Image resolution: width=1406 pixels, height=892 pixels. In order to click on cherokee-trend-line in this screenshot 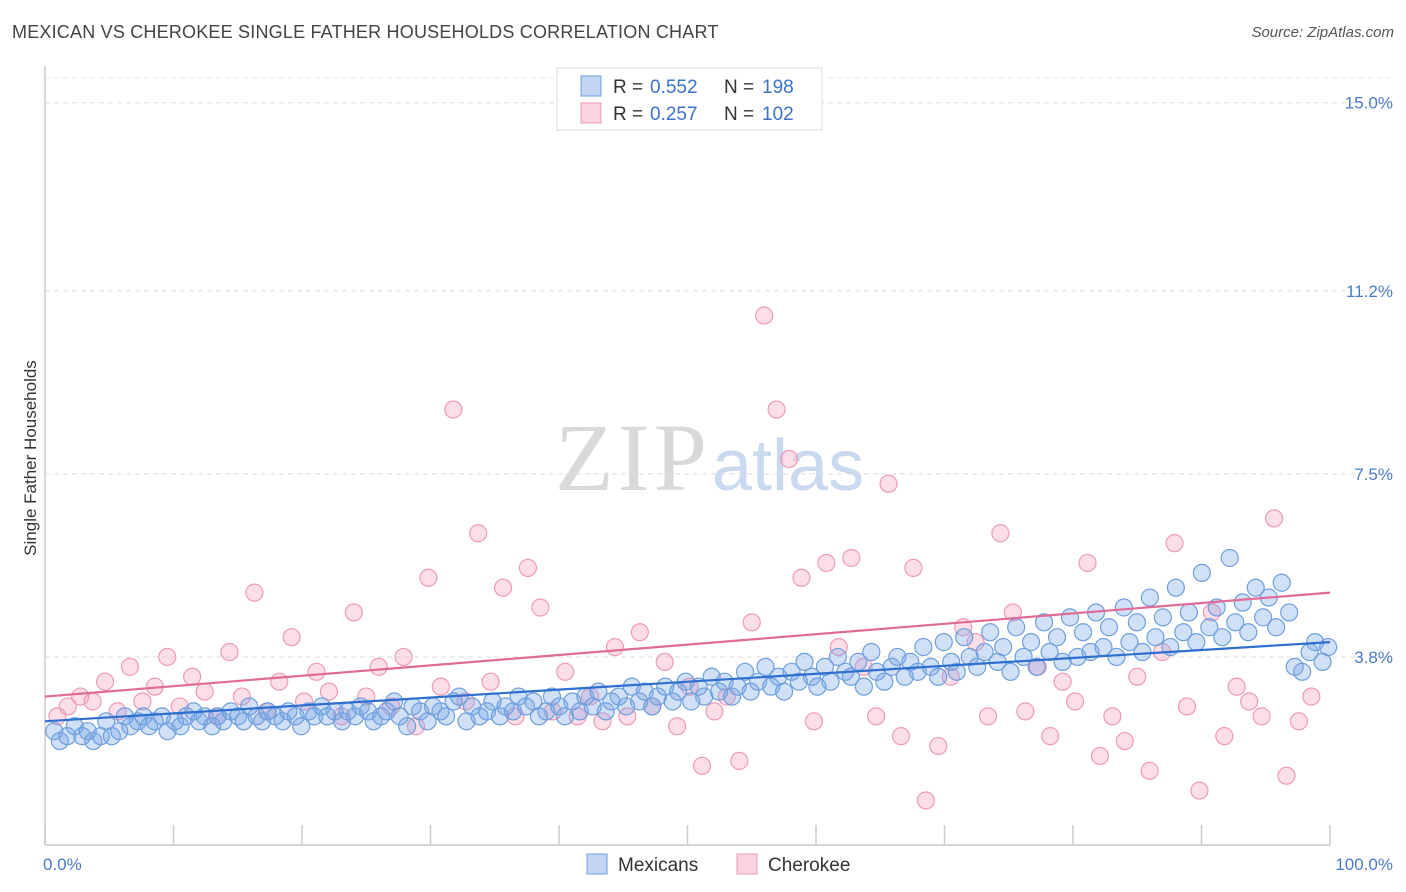, I will do `click(687, 644)`.